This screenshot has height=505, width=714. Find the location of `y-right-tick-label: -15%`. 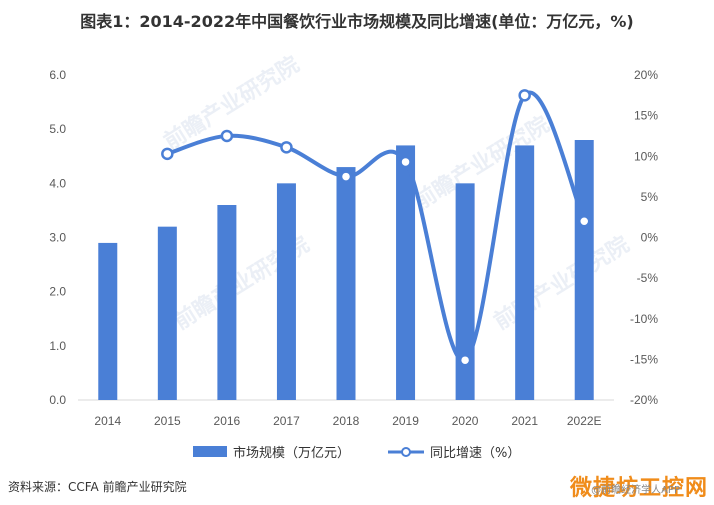

y-right-tick-label: -15% is located at coordinates (644, 359).